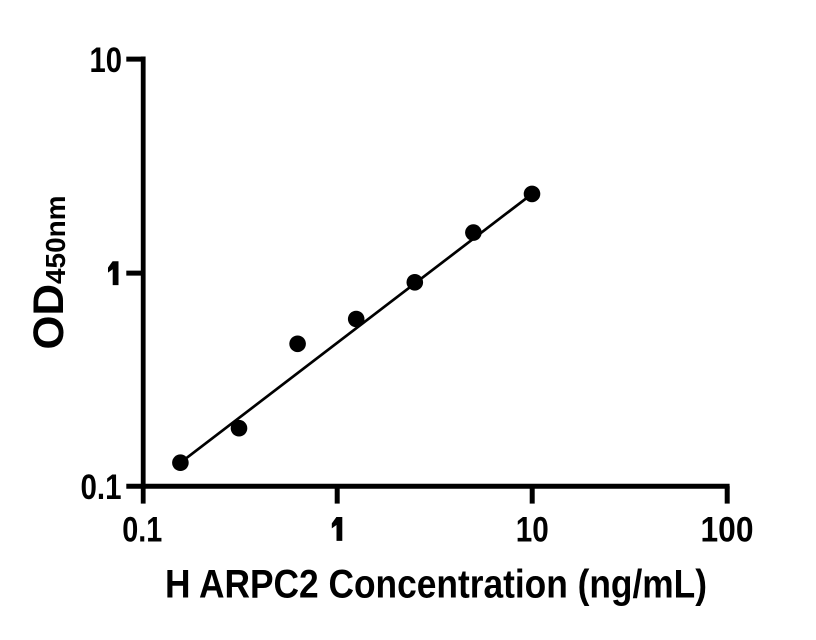 Image resolution: width=816 pixels, height=640 pixels. What do you see at coordinates (727, 529) in the screenshot?
I see `svg-text: 100` at bounding box center [727, 529].